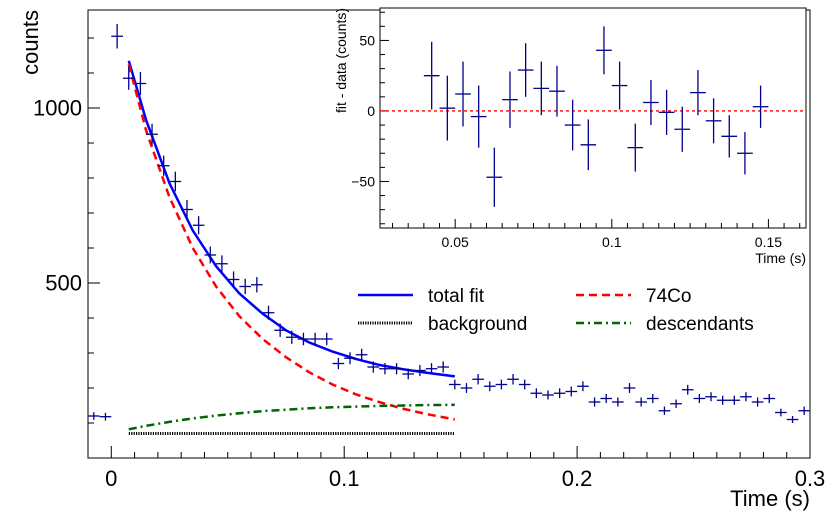  What do you see at coordinates (456, 296) in the screenshot?
I see `legend-label-total-fit: total fit` at bounding box center [456, 296].